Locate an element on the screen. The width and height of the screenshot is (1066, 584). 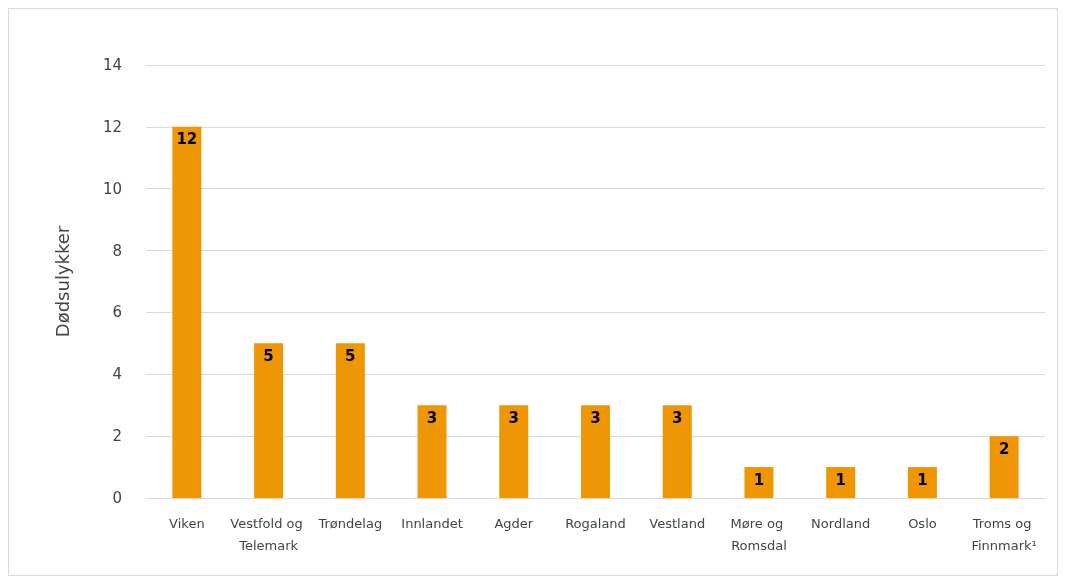
y-axis-title: Dødsulykker is located at coordinates (62, 281).